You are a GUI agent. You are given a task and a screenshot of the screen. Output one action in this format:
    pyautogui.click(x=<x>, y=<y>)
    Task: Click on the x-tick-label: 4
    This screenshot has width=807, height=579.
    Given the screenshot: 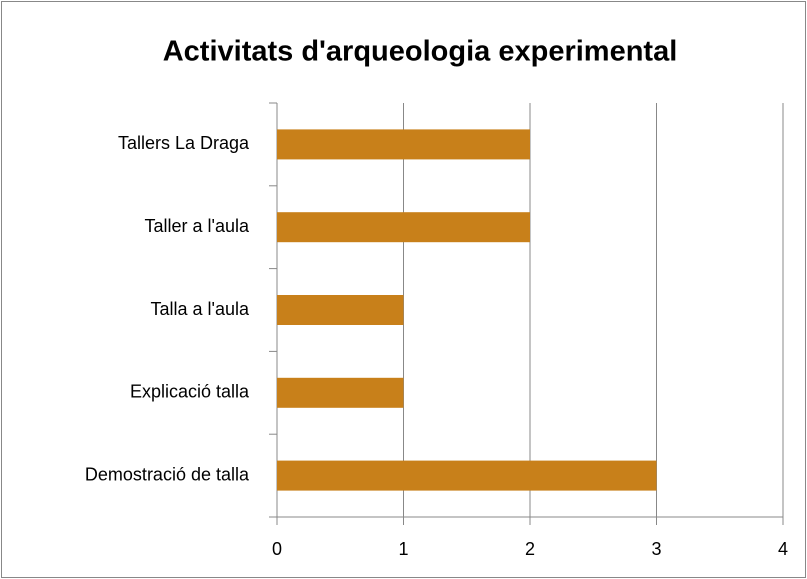 What is the action you would take?
    pyautogui.click(x=783, y=549)
    